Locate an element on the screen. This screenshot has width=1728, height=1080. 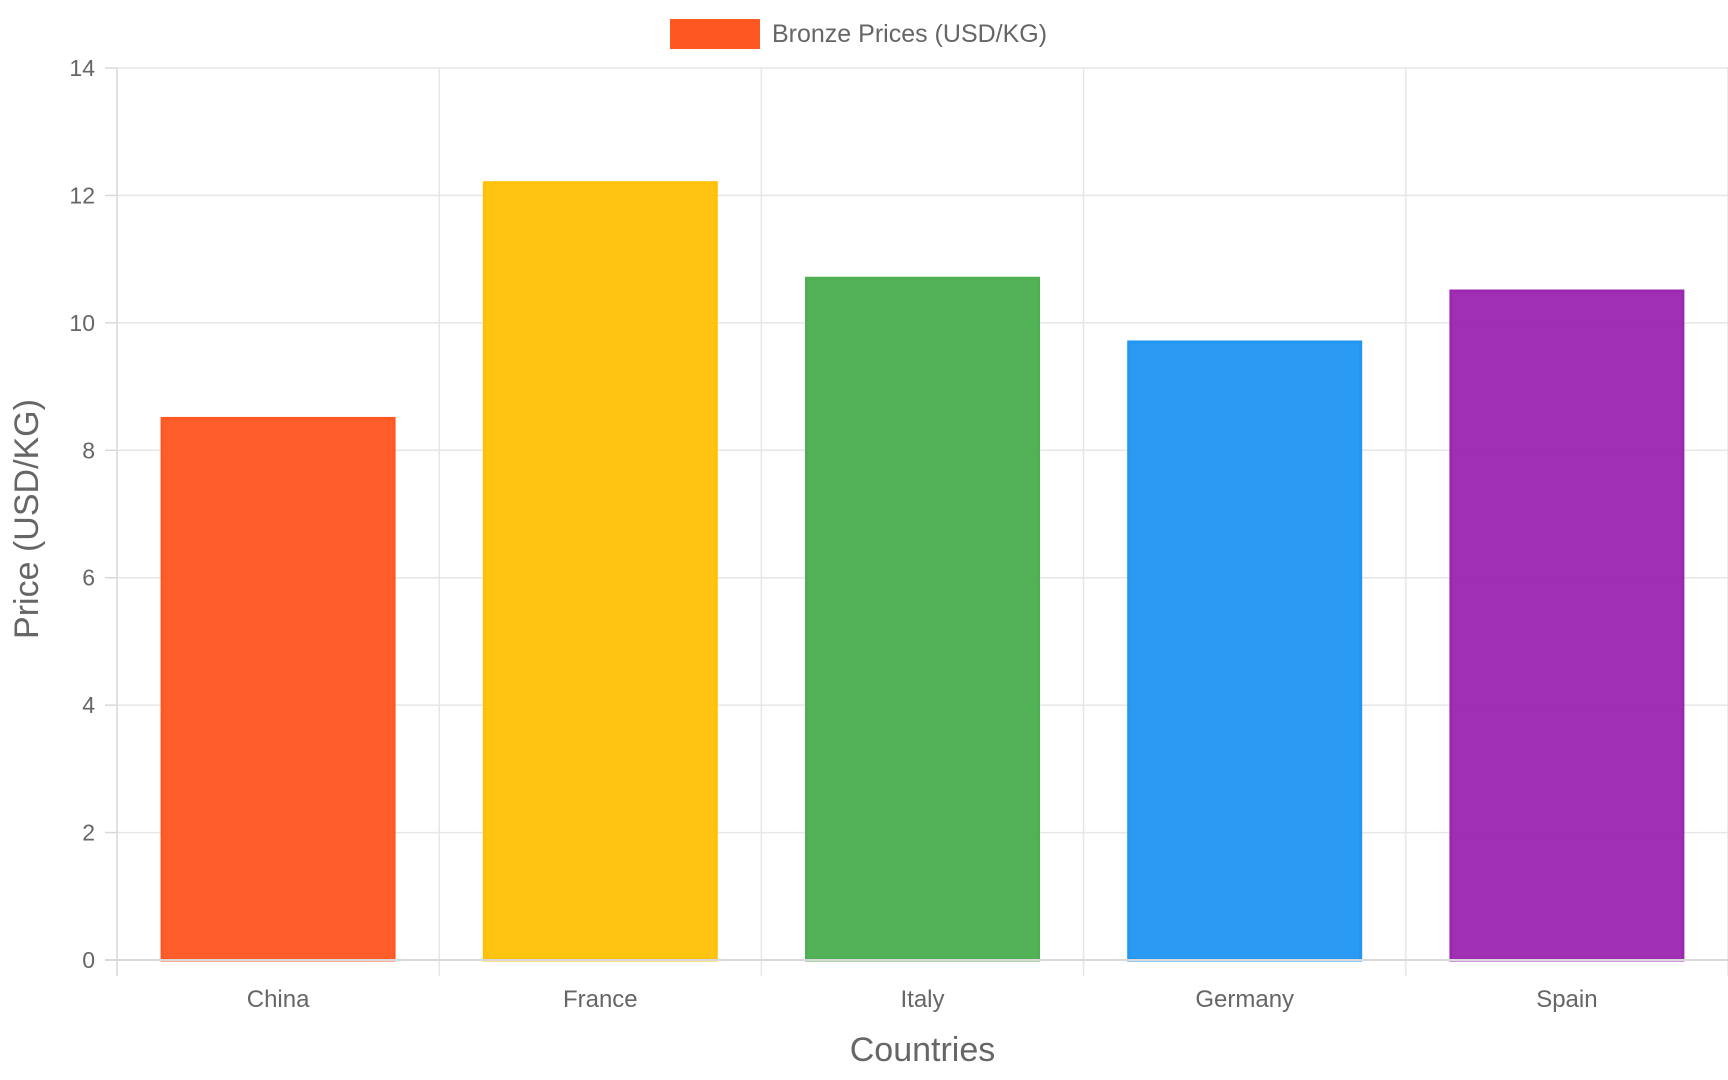
x-axis-title: Countries is located at coordinates (923, 1050).